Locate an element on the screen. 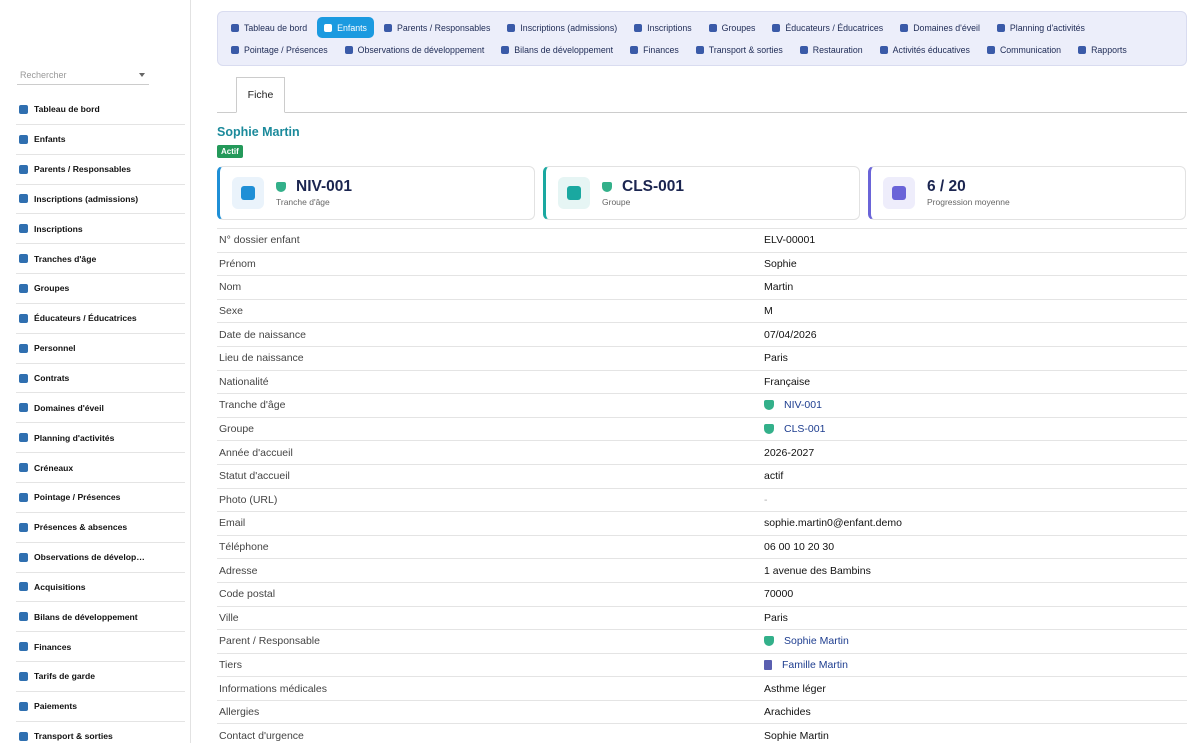 The width and height of the screenshot is (1200, 743). sidebar-label: Tableau de bord is located at coordinates (67, 109).